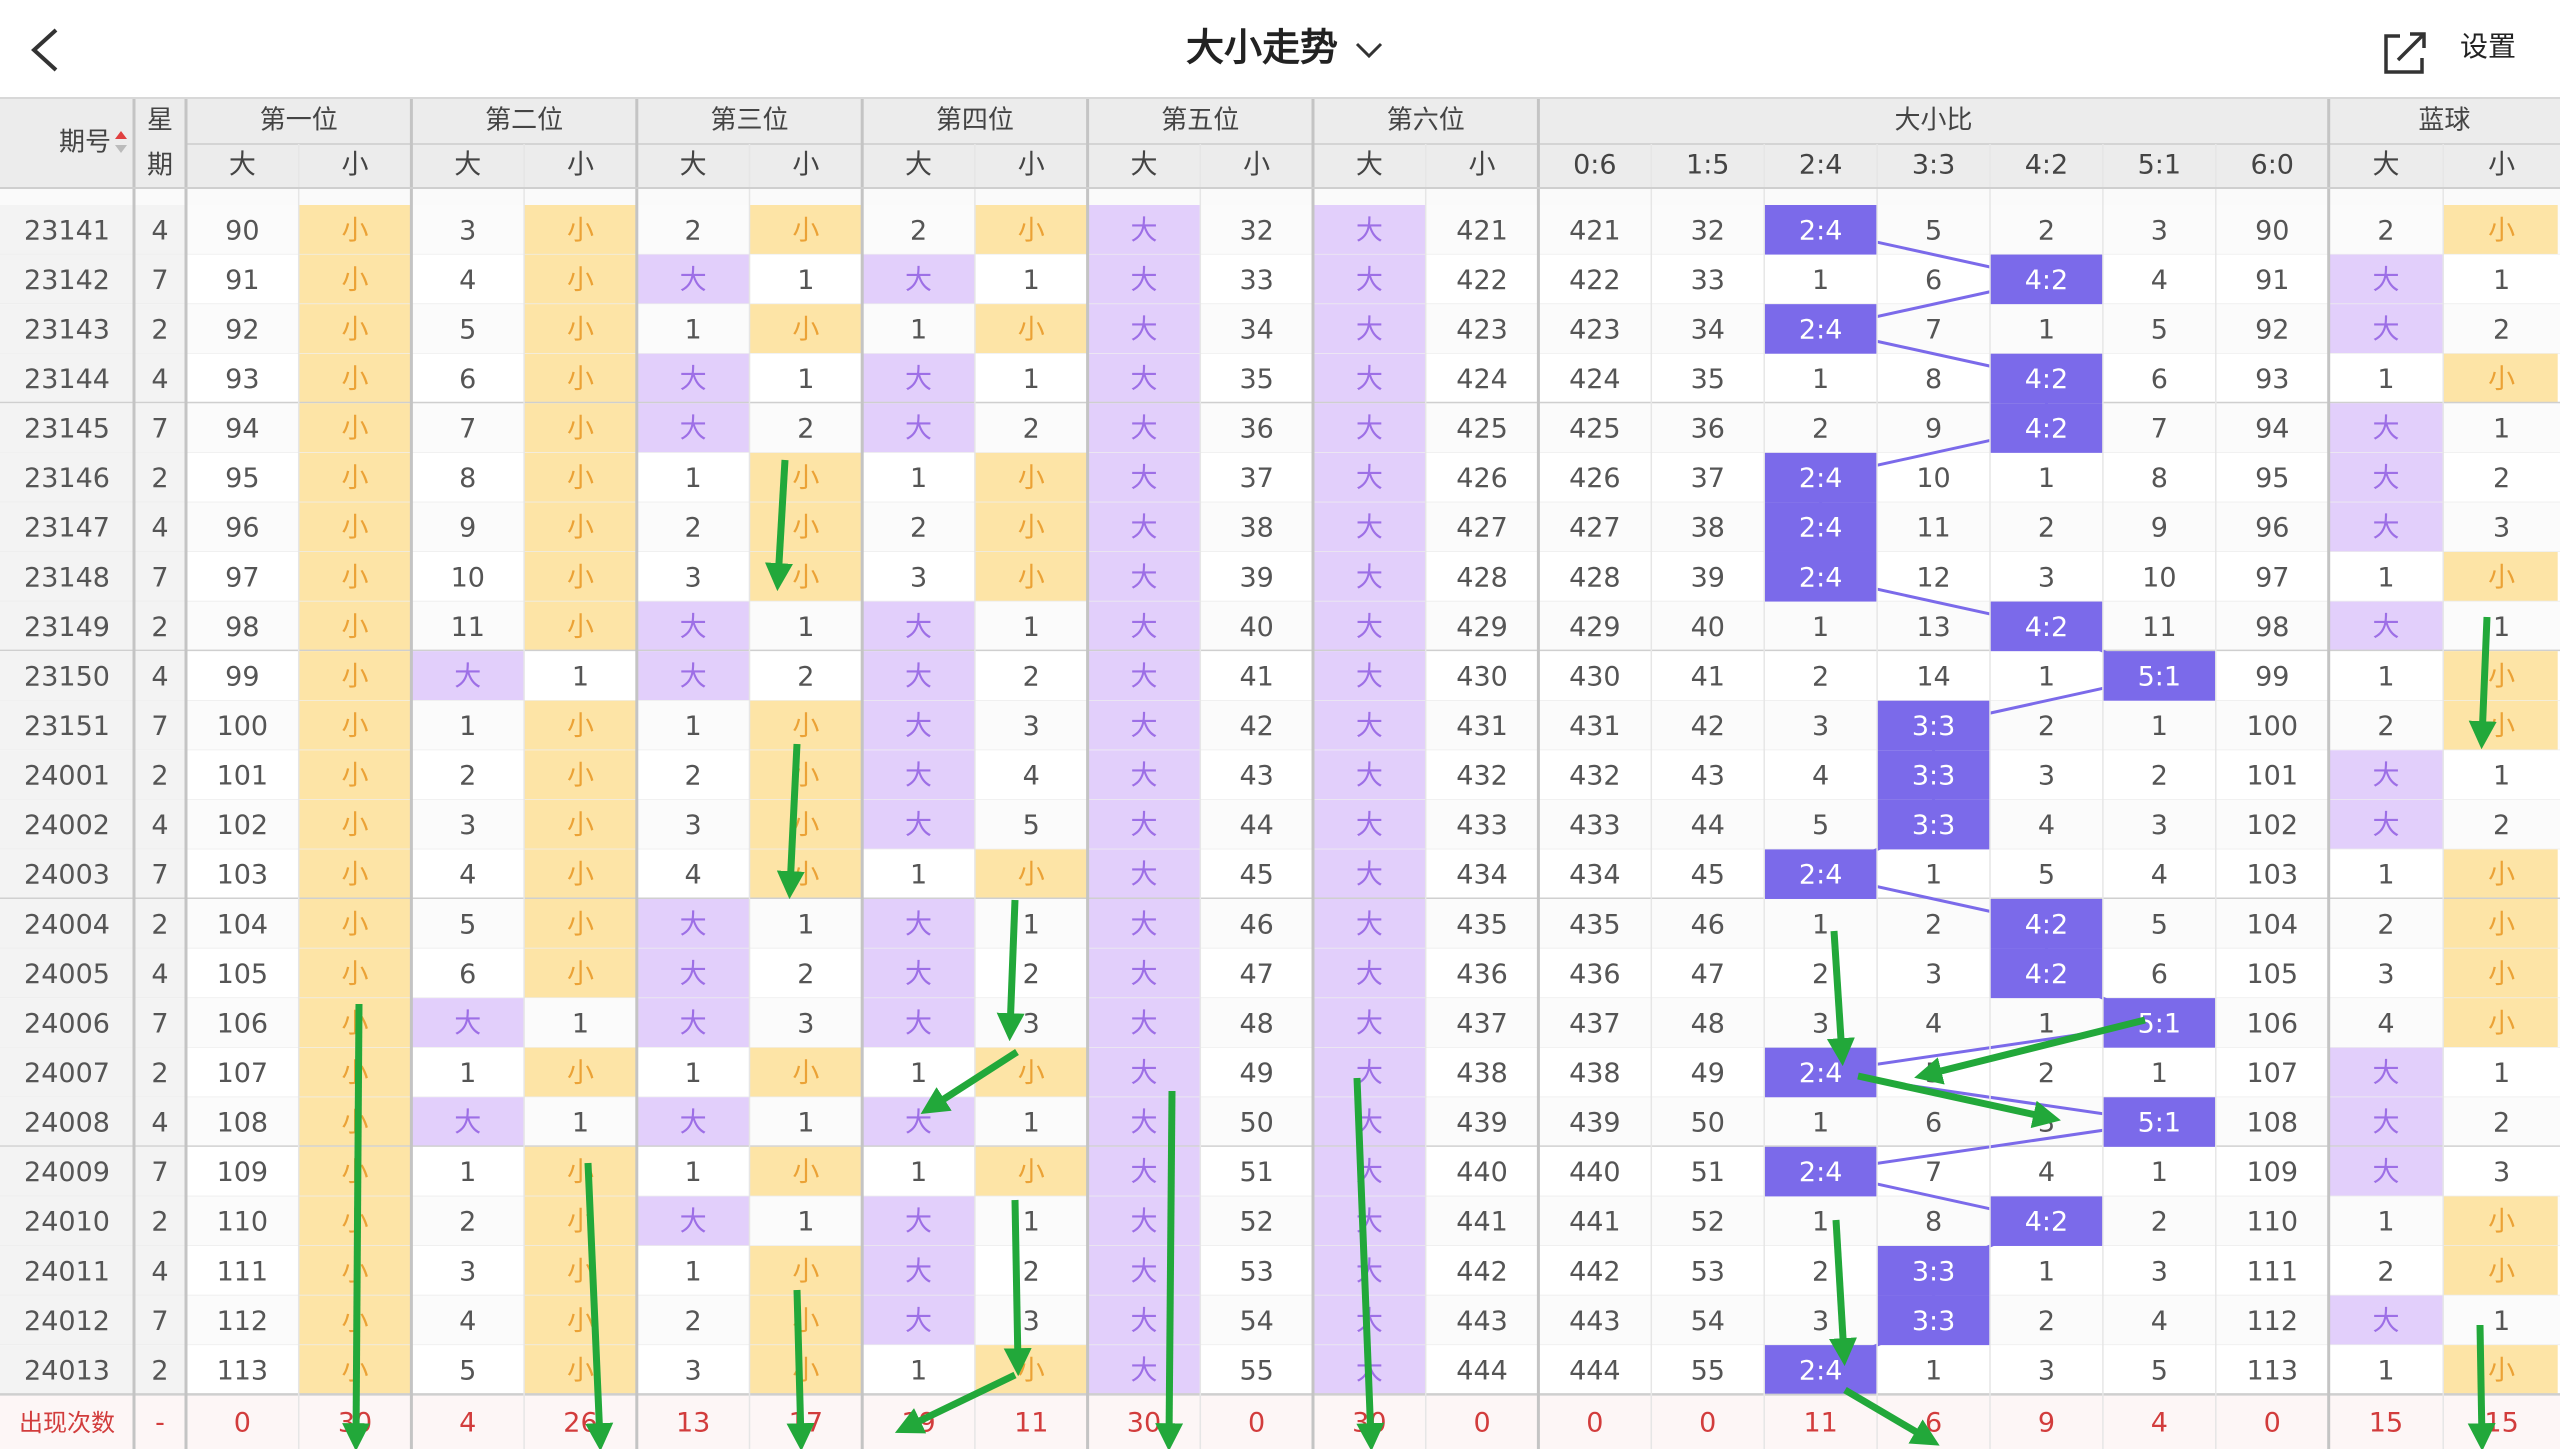 This screenshot has height=1449, width=2560. Describe the element at coordinates (1482, 1123) in the screenshot. I see `cell-value: 439` at that location.